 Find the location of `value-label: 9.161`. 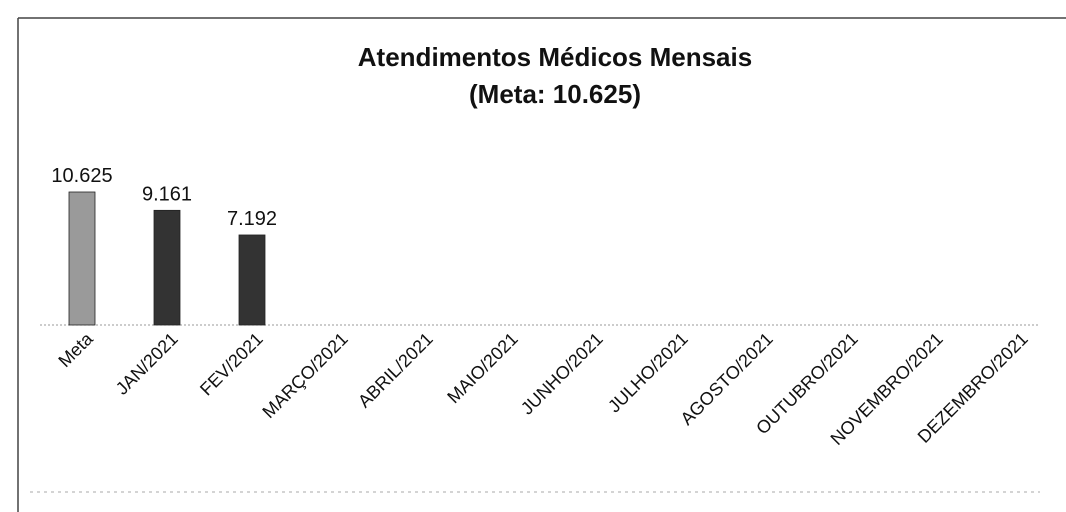

value-label: 9.161 is located at coordinates (167, 194).